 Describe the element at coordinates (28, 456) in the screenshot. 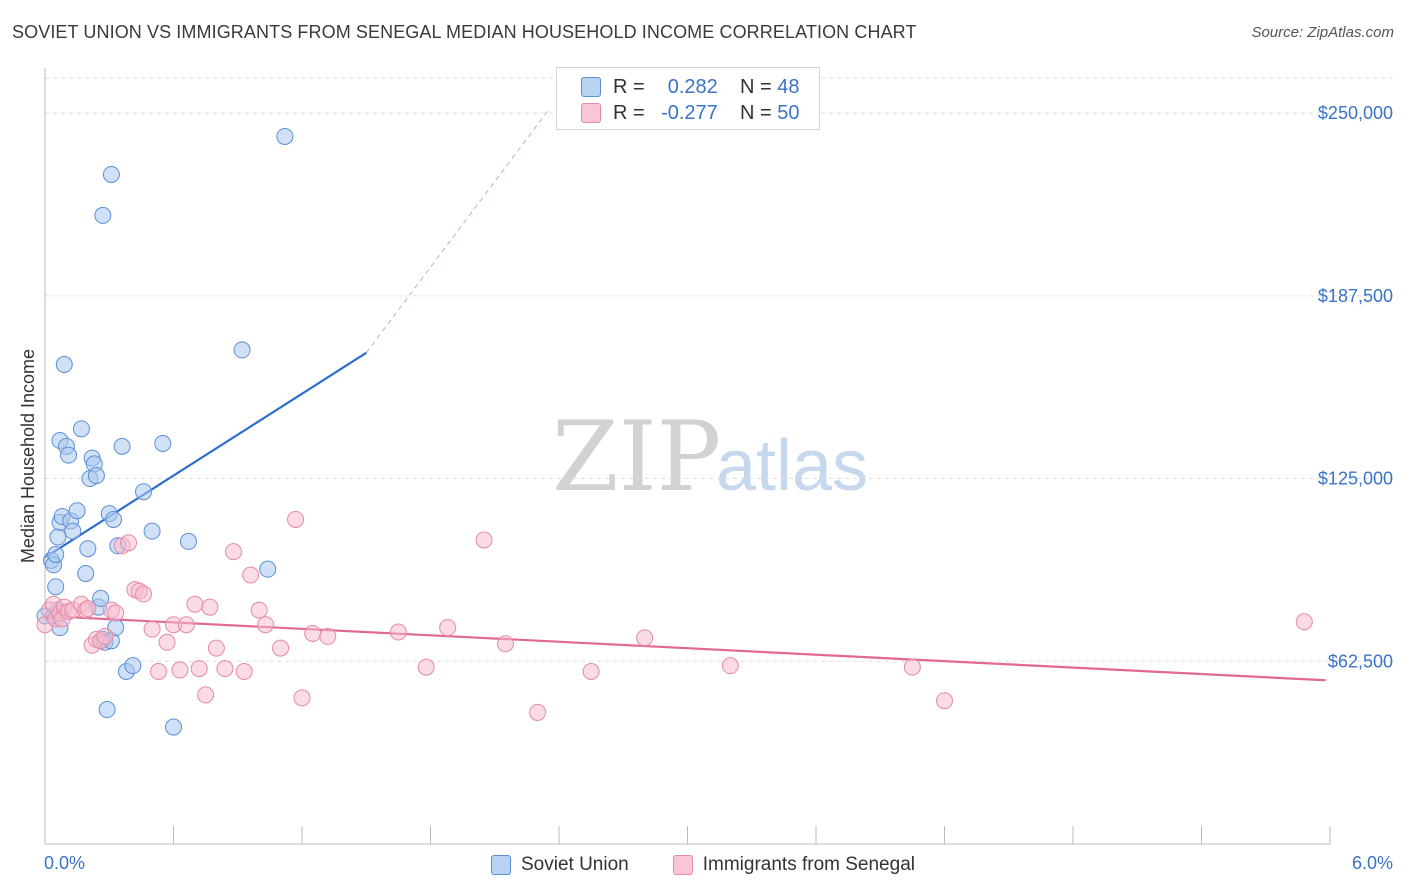

I see `y-axis-label: Median Household Income` at that location.